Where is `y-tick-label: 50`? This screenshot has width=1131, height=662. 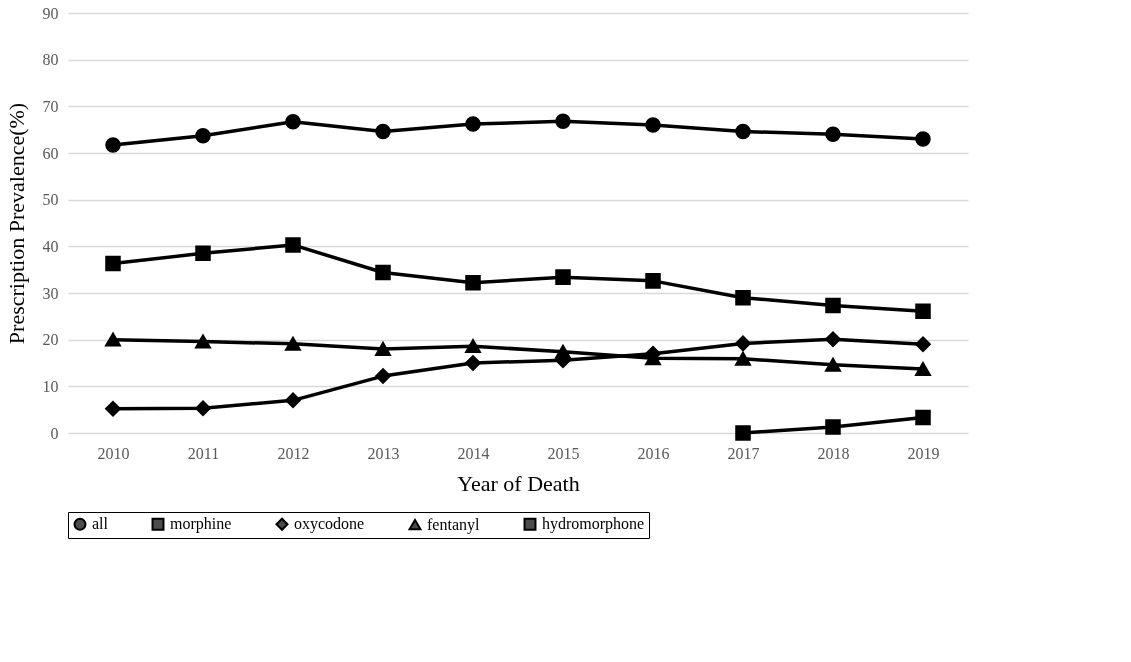
y-tick-label: 50 is located at coordinates (50, 200).